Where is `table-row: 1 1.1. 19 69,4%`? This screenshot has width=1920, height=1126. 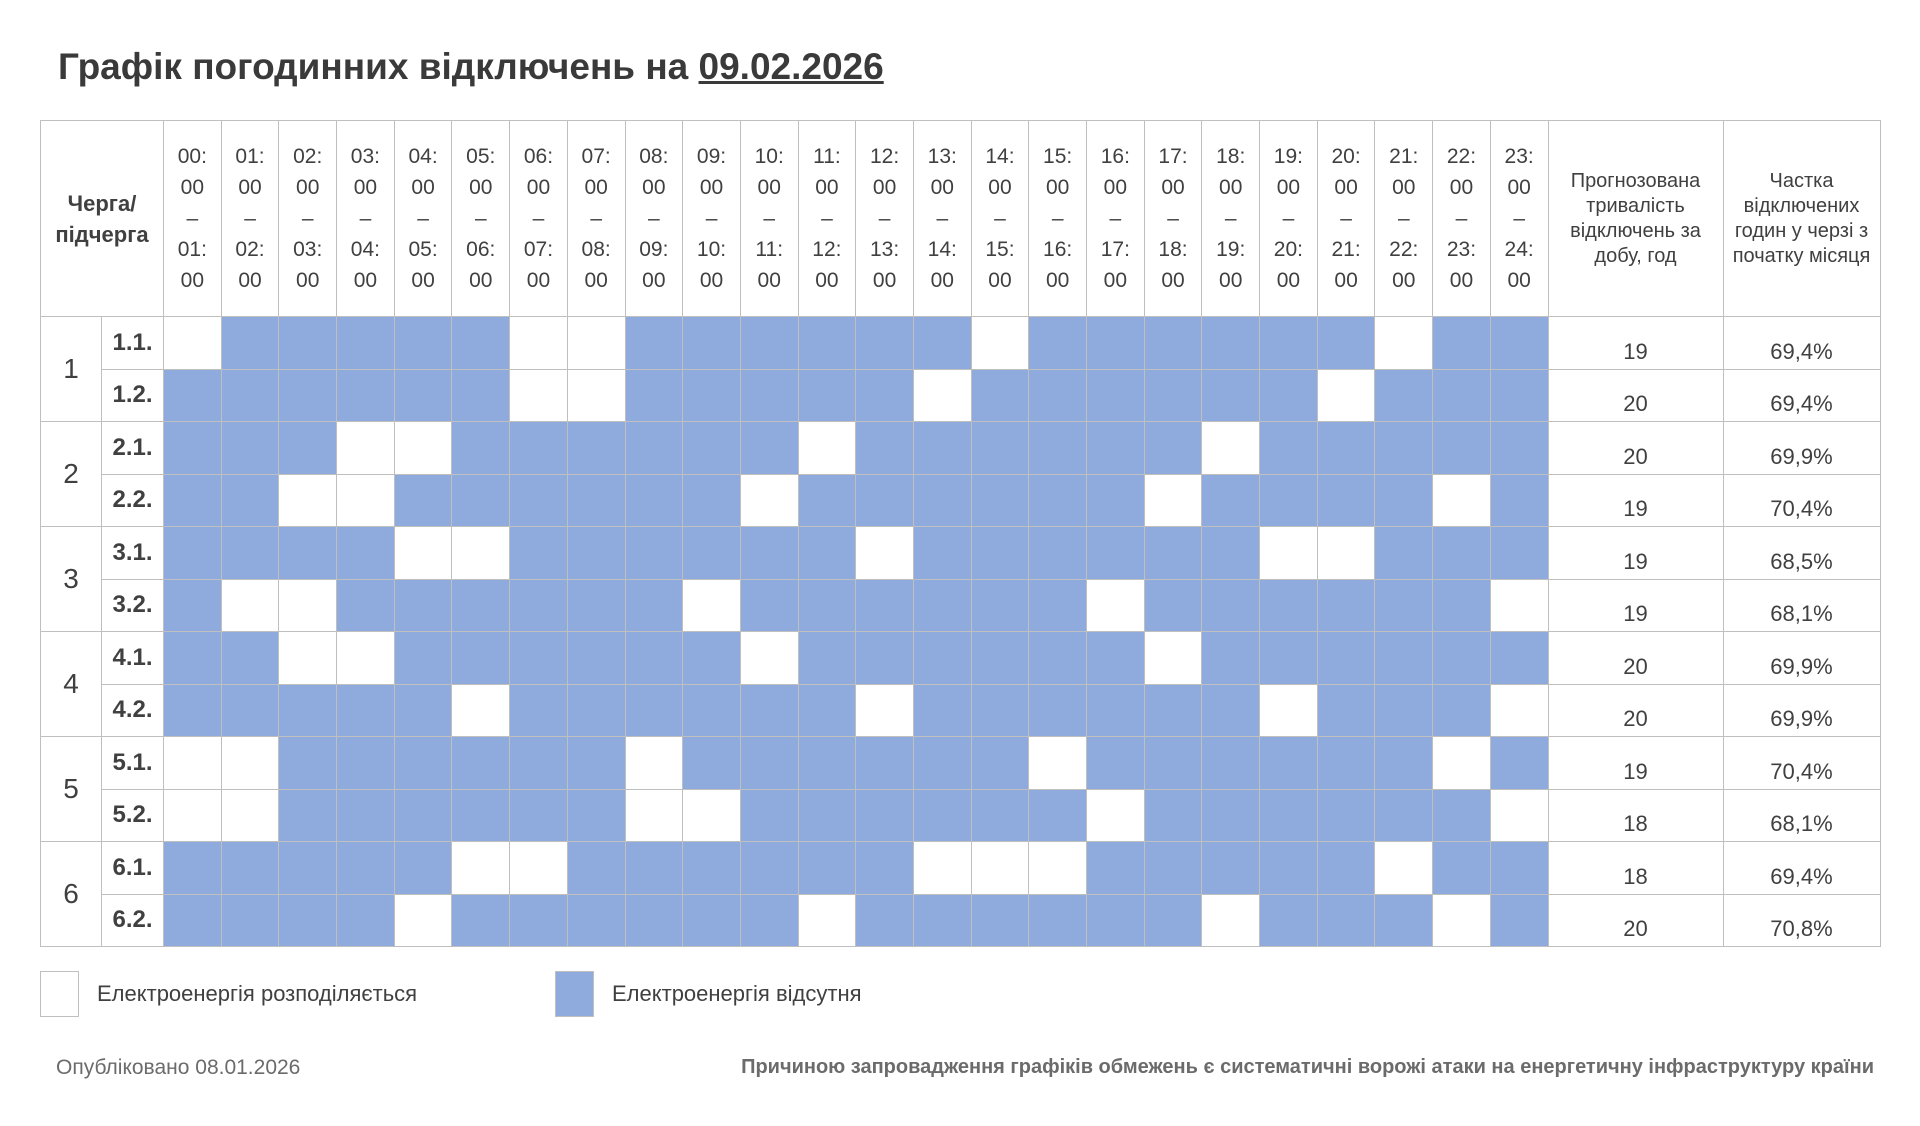 table-row: 1 1.1. 19 69,4% is located at coordinates (960, 369).